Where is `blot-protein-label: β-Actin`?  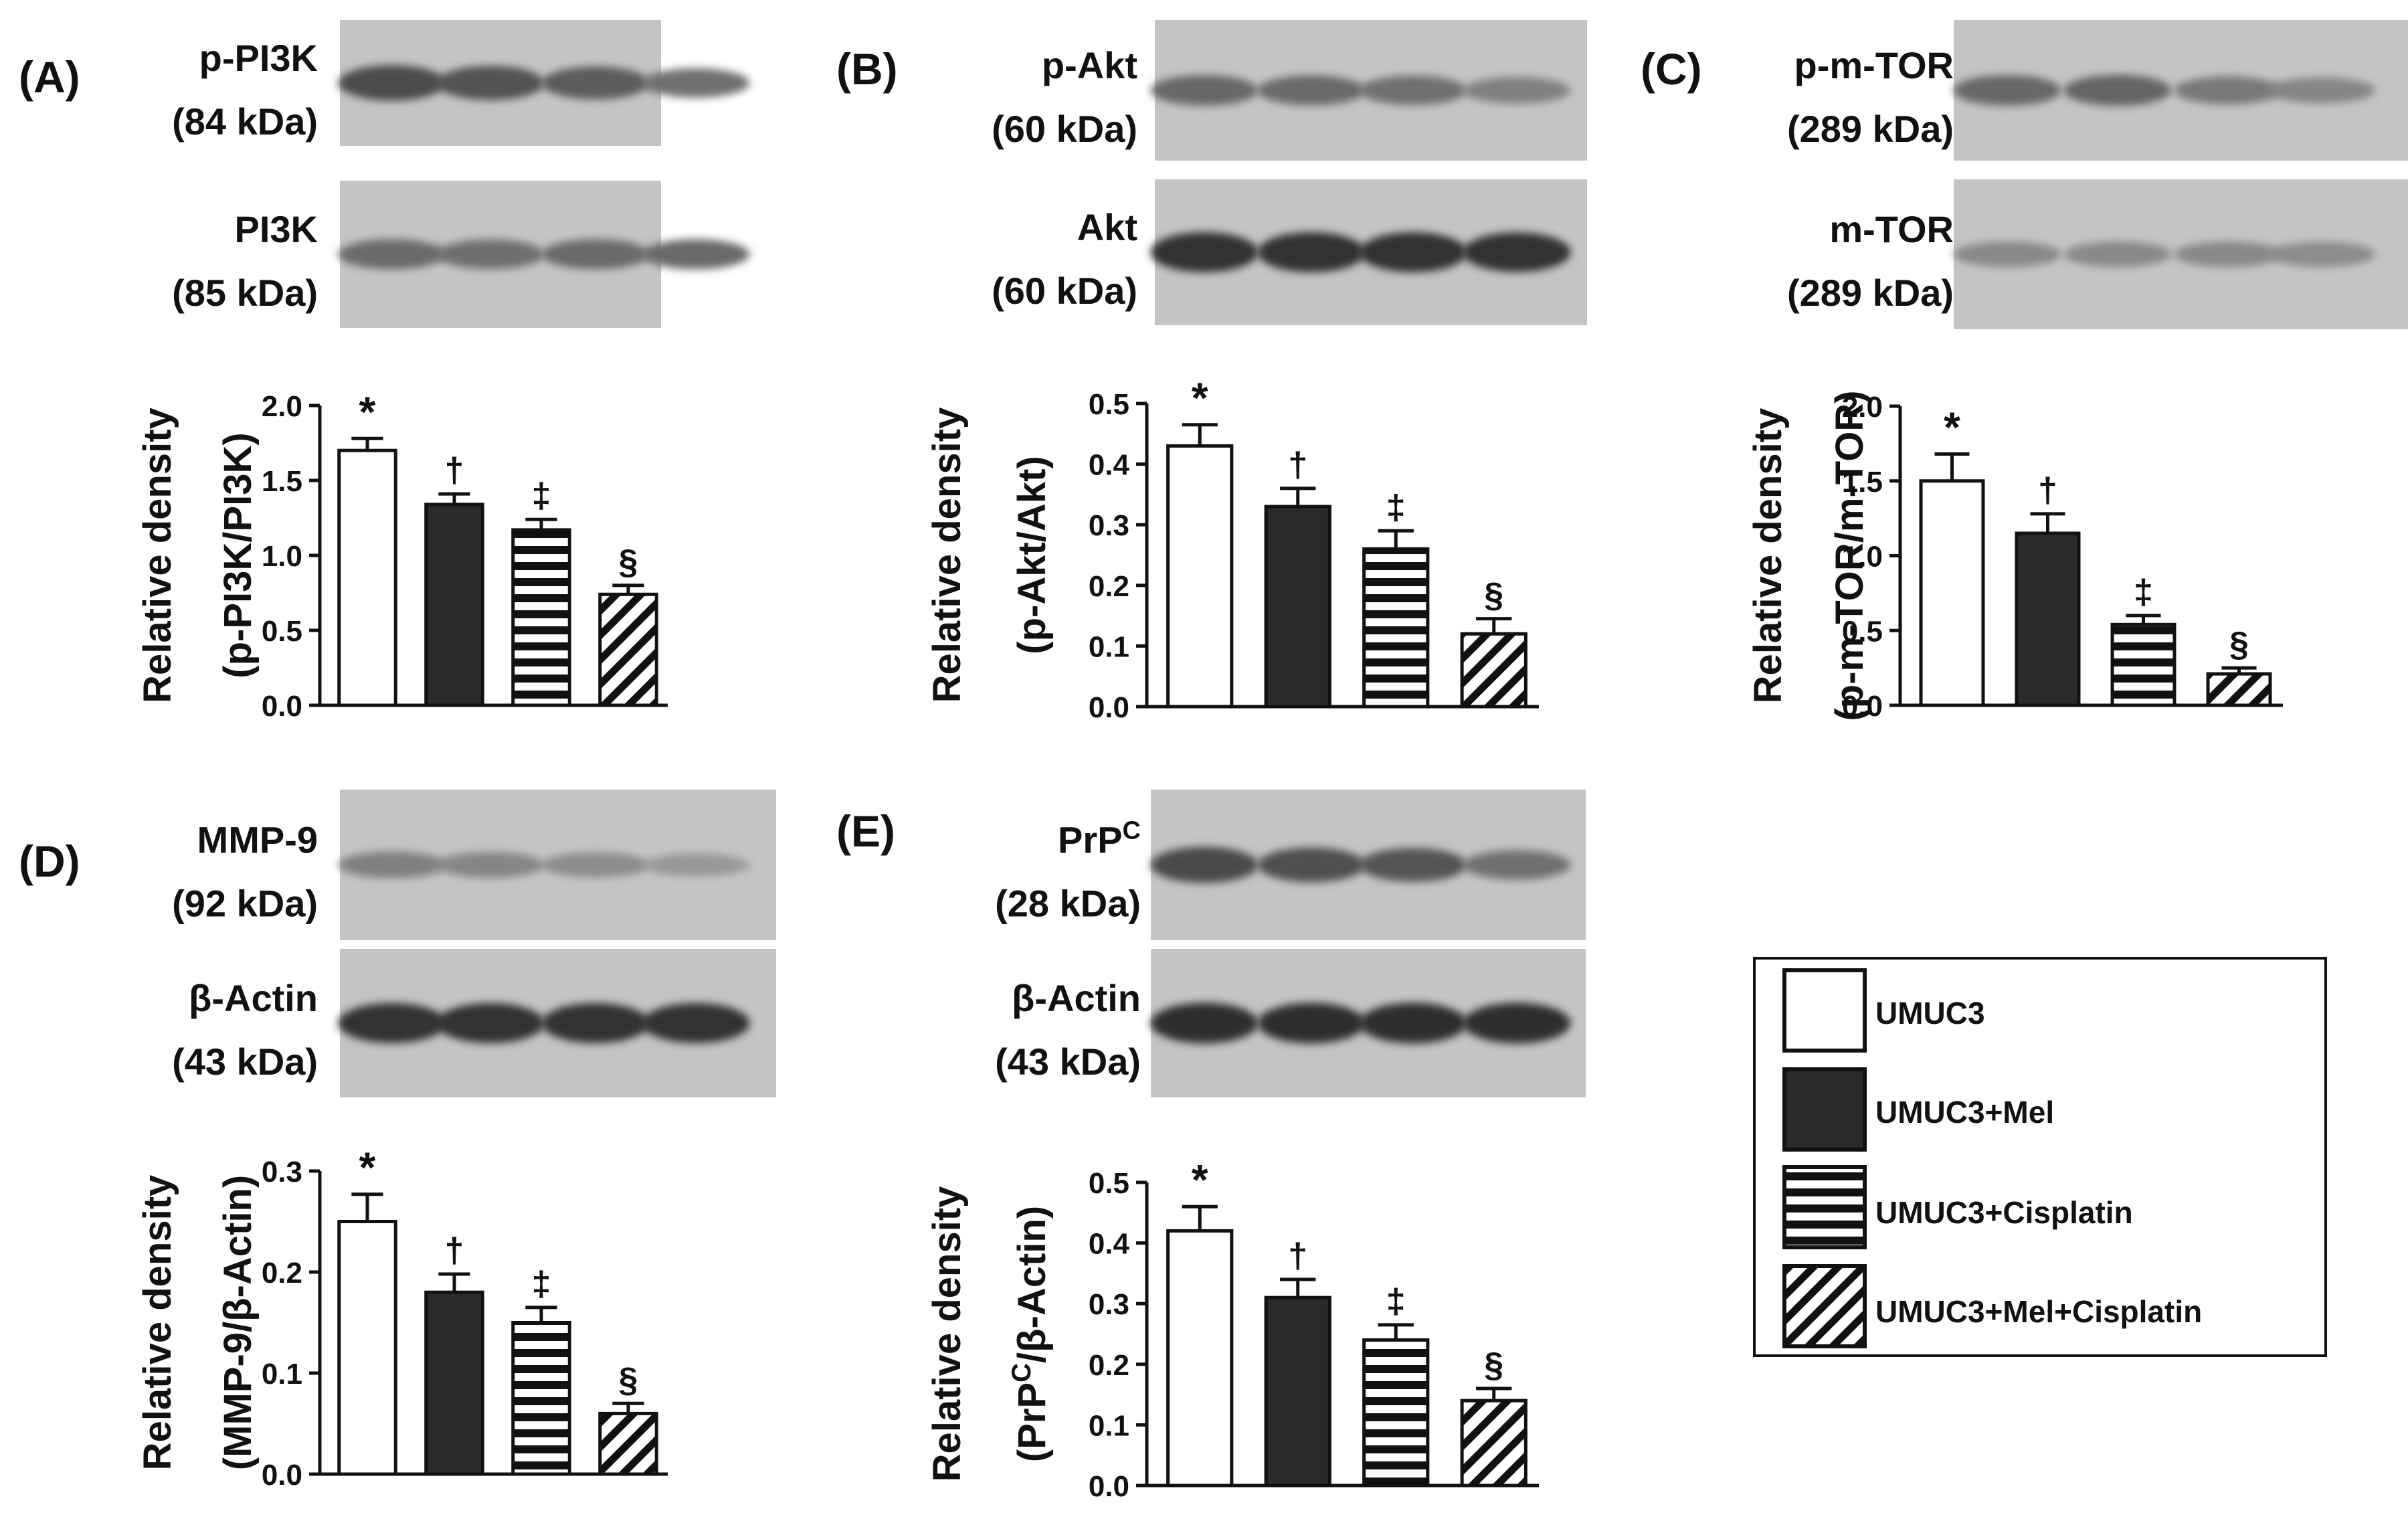 blot-protein-label: β-Actin is located at coordinates (1076, 998).